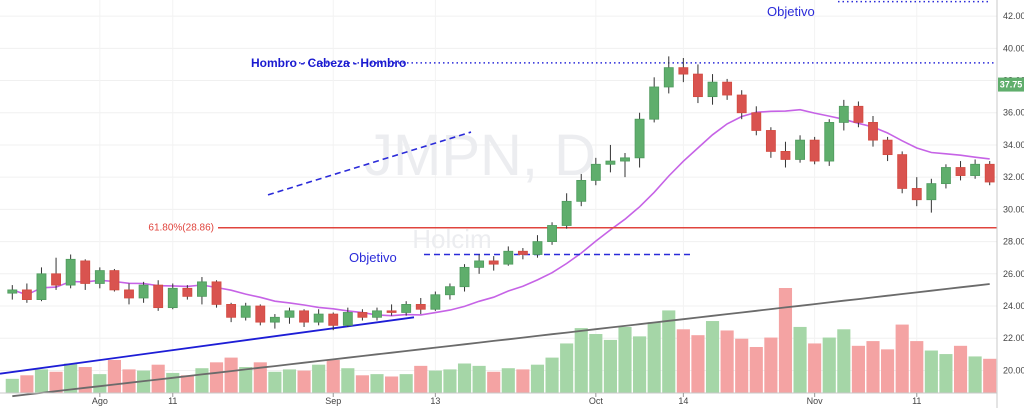  Describe the element at coordinates (683, 401) in the screenshot. I see `time-tick-label: 14` at that location.